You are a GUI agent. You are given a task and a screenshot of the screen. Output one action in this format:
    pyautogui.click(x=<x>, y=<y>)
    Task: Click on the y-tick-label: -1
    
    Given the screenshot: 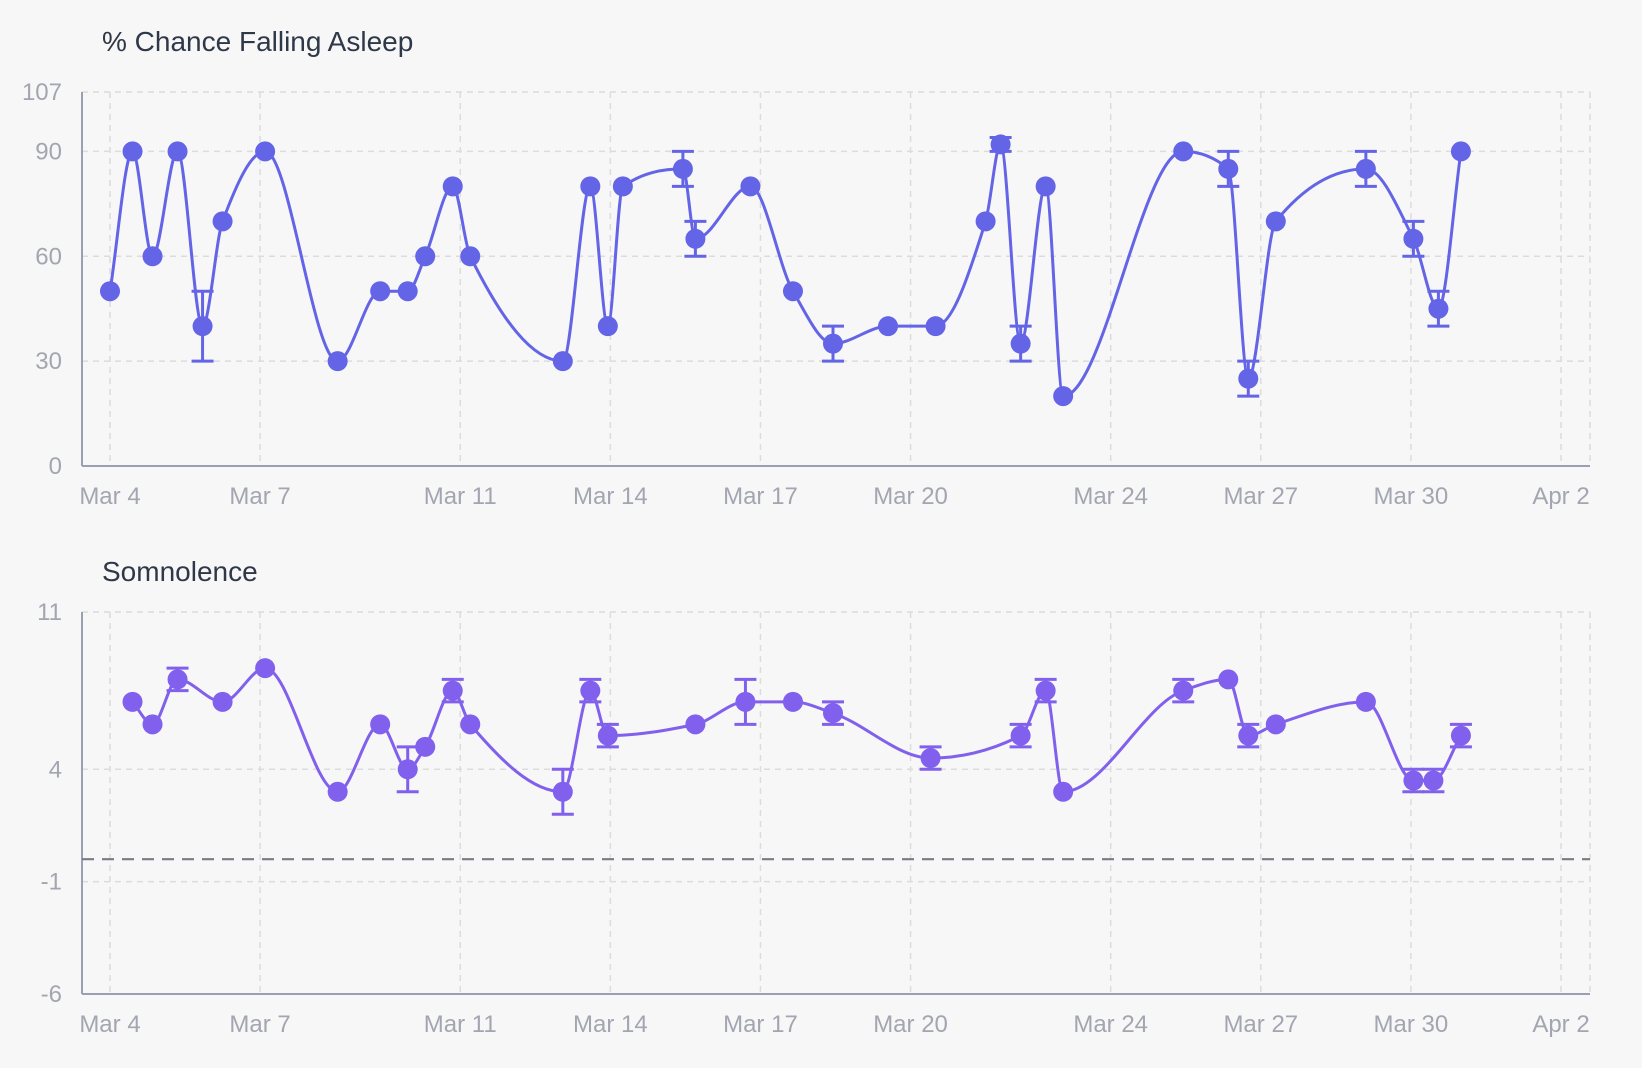 What is the action you would take?
    pyautogui.click(x=51, y=882)
    